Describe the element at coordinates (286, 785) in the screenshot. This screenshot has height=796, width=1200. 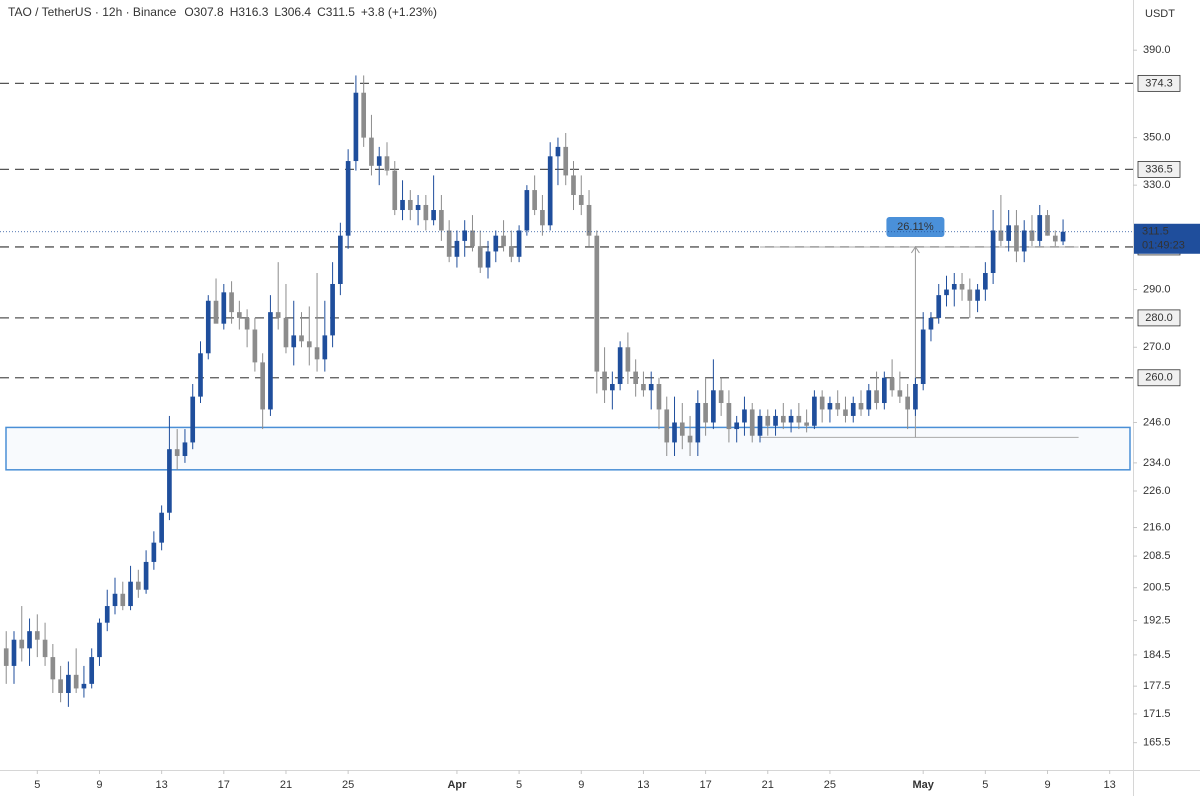
I see `x-tick-label: 21` at that location.